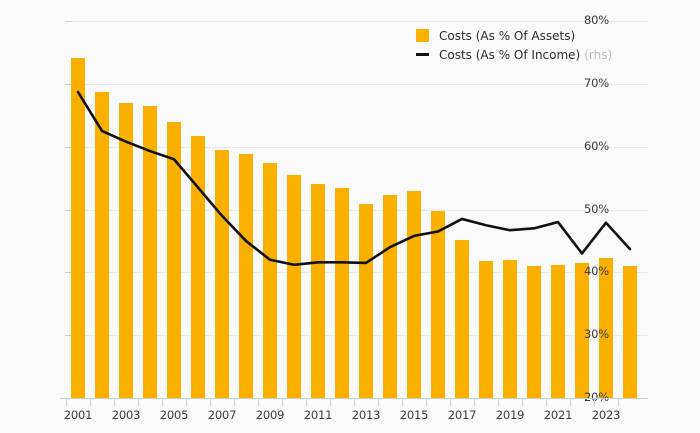 The image size is (700, 433). I want to click on y-axis-right-tick-label: 80%, so click(596, 20).